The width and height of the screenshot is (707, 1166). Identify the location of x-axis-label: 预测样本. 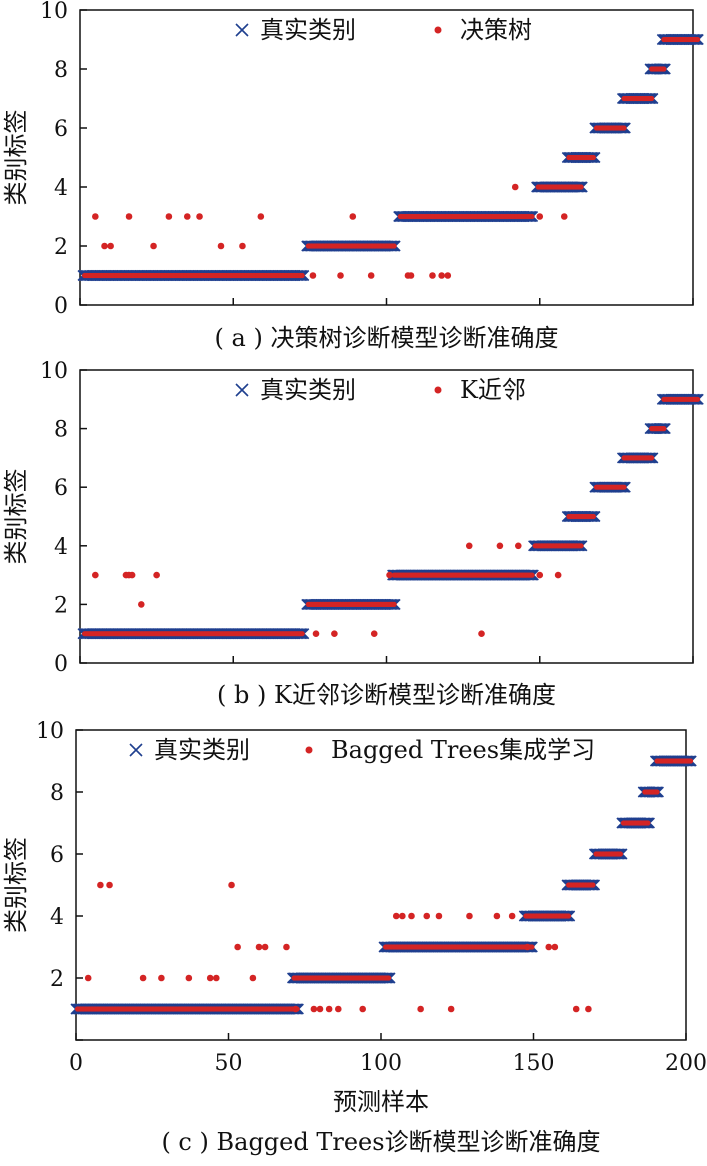
(381, 1102).